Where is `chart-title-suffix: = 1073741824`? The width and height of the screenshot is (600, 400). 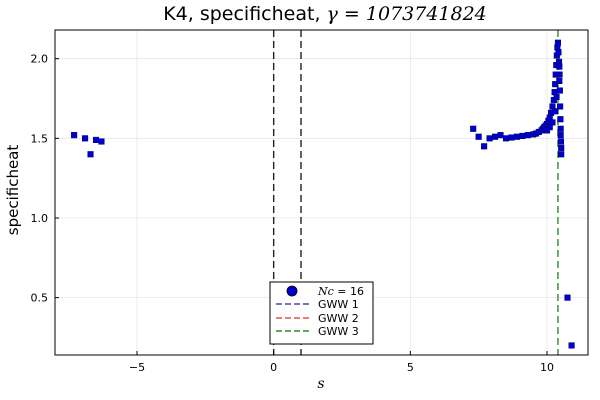 chart-title-suffix: = 1073741824 is located at coordinates (412, 14).